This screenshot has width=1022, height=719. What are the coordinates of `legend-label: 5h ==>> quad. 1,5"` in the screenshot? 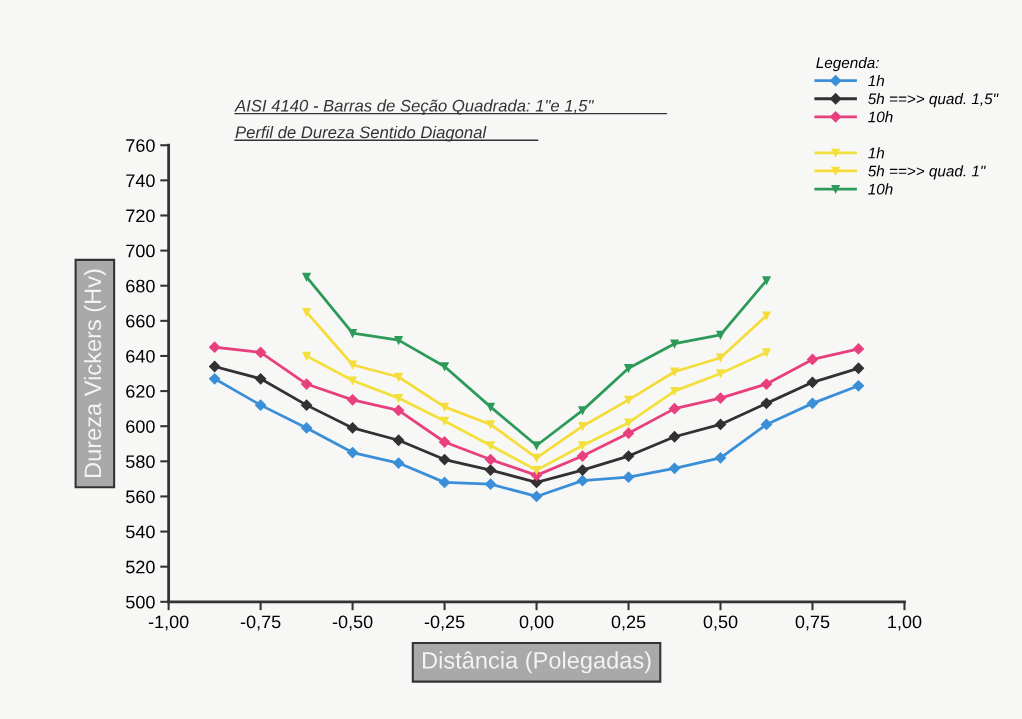 It's located at (933, 100).